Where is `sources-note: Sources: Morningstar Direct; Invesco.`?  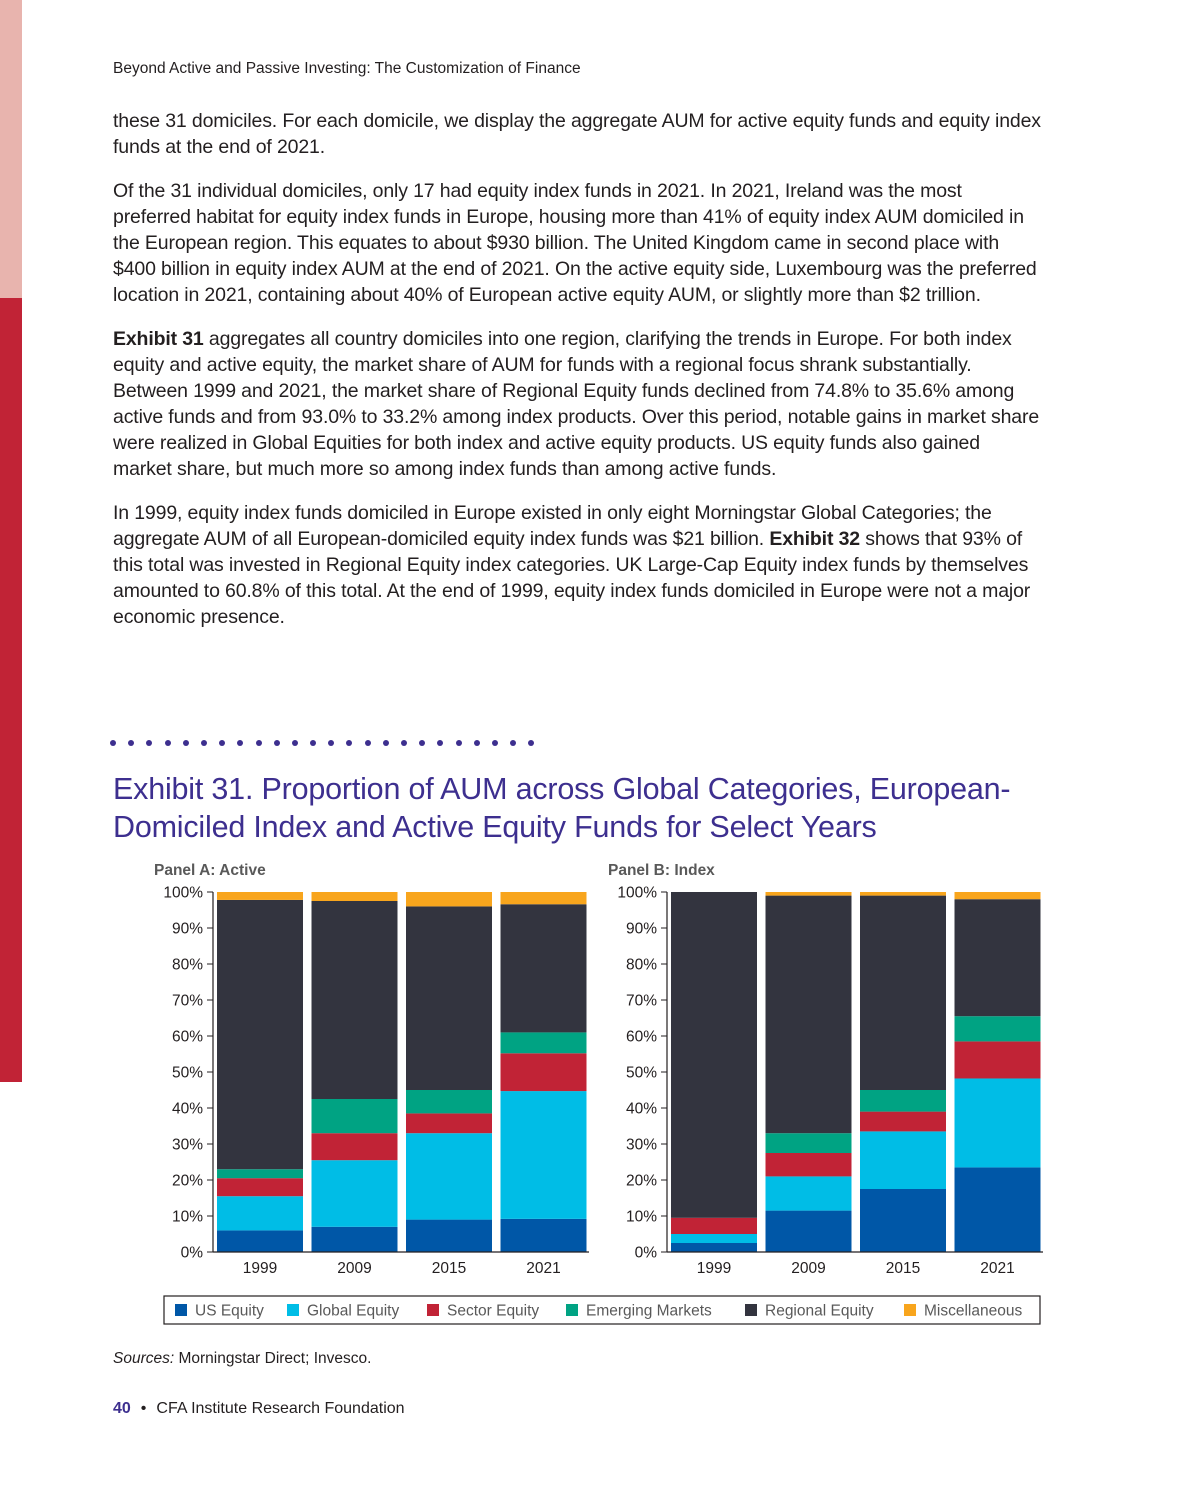 sources-note: Sources: Morningstar Direct; Invesco. is located at coordinates (242, 1359).